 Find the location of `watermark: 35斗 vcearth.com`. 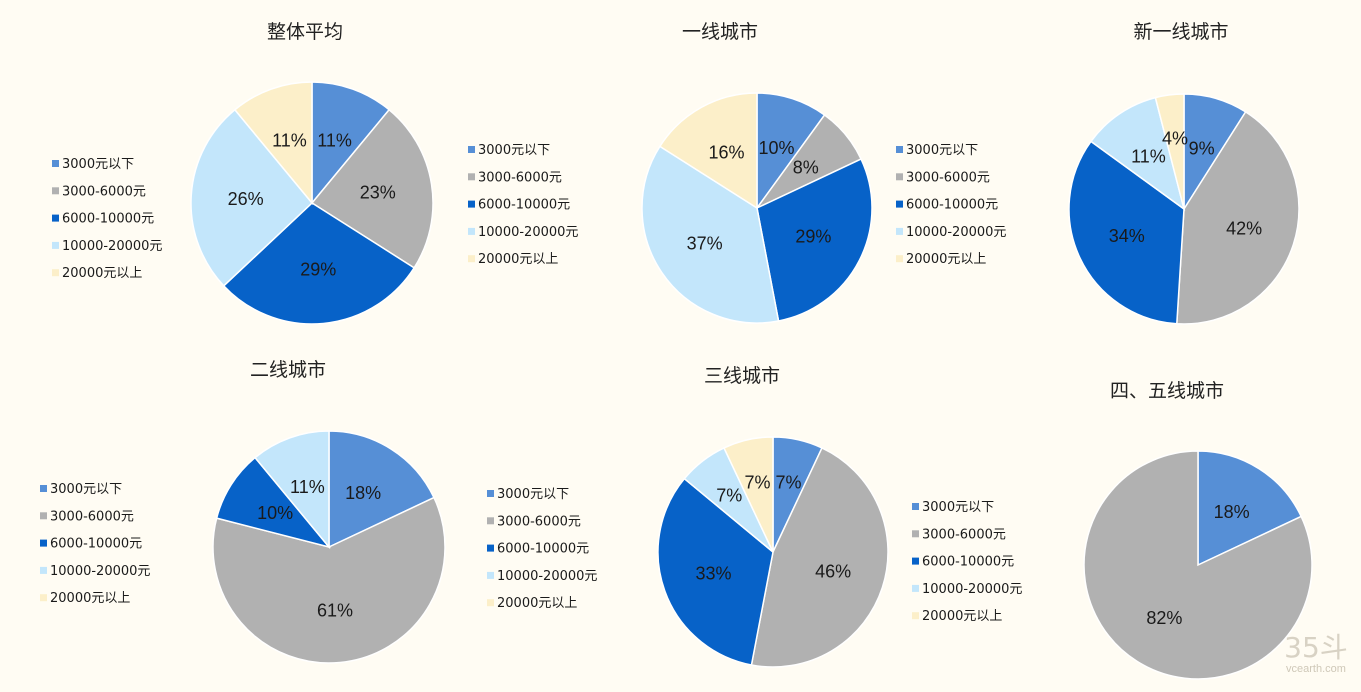

watermark: 35斗 vcearth.com is located at coordinates (1316, 653).